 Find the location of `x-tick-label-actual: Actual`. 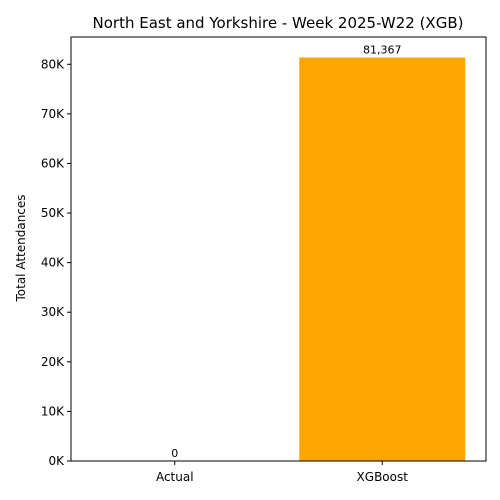

x-tick-label-actual: Actual is located at coordinates (175, 477).